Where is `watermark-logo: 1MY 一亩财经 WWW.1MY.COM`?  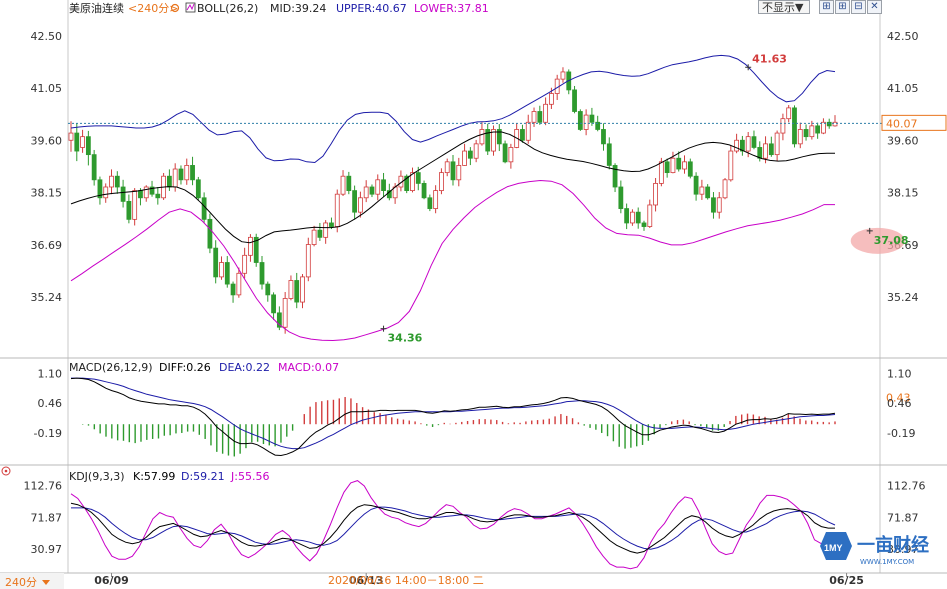
watermark-logo: 1MY 一亩财经 WWW.1MY.COM is located at coordinates (874, 549).